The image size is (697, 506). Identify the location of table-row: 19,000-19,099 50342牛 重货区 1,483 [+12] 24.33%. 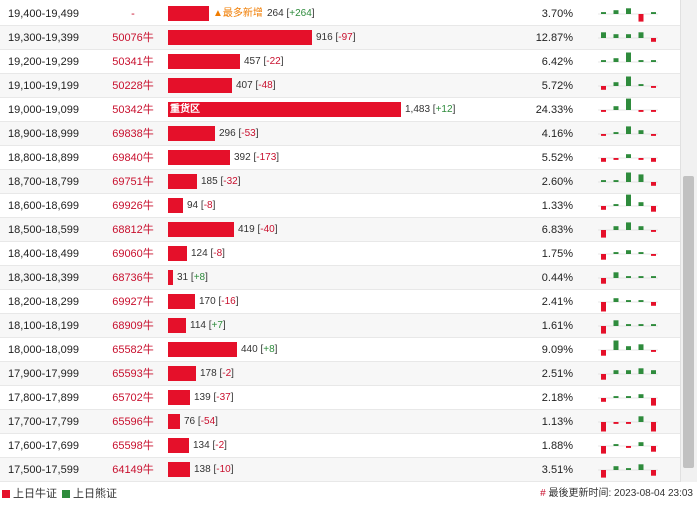
(340, 110).